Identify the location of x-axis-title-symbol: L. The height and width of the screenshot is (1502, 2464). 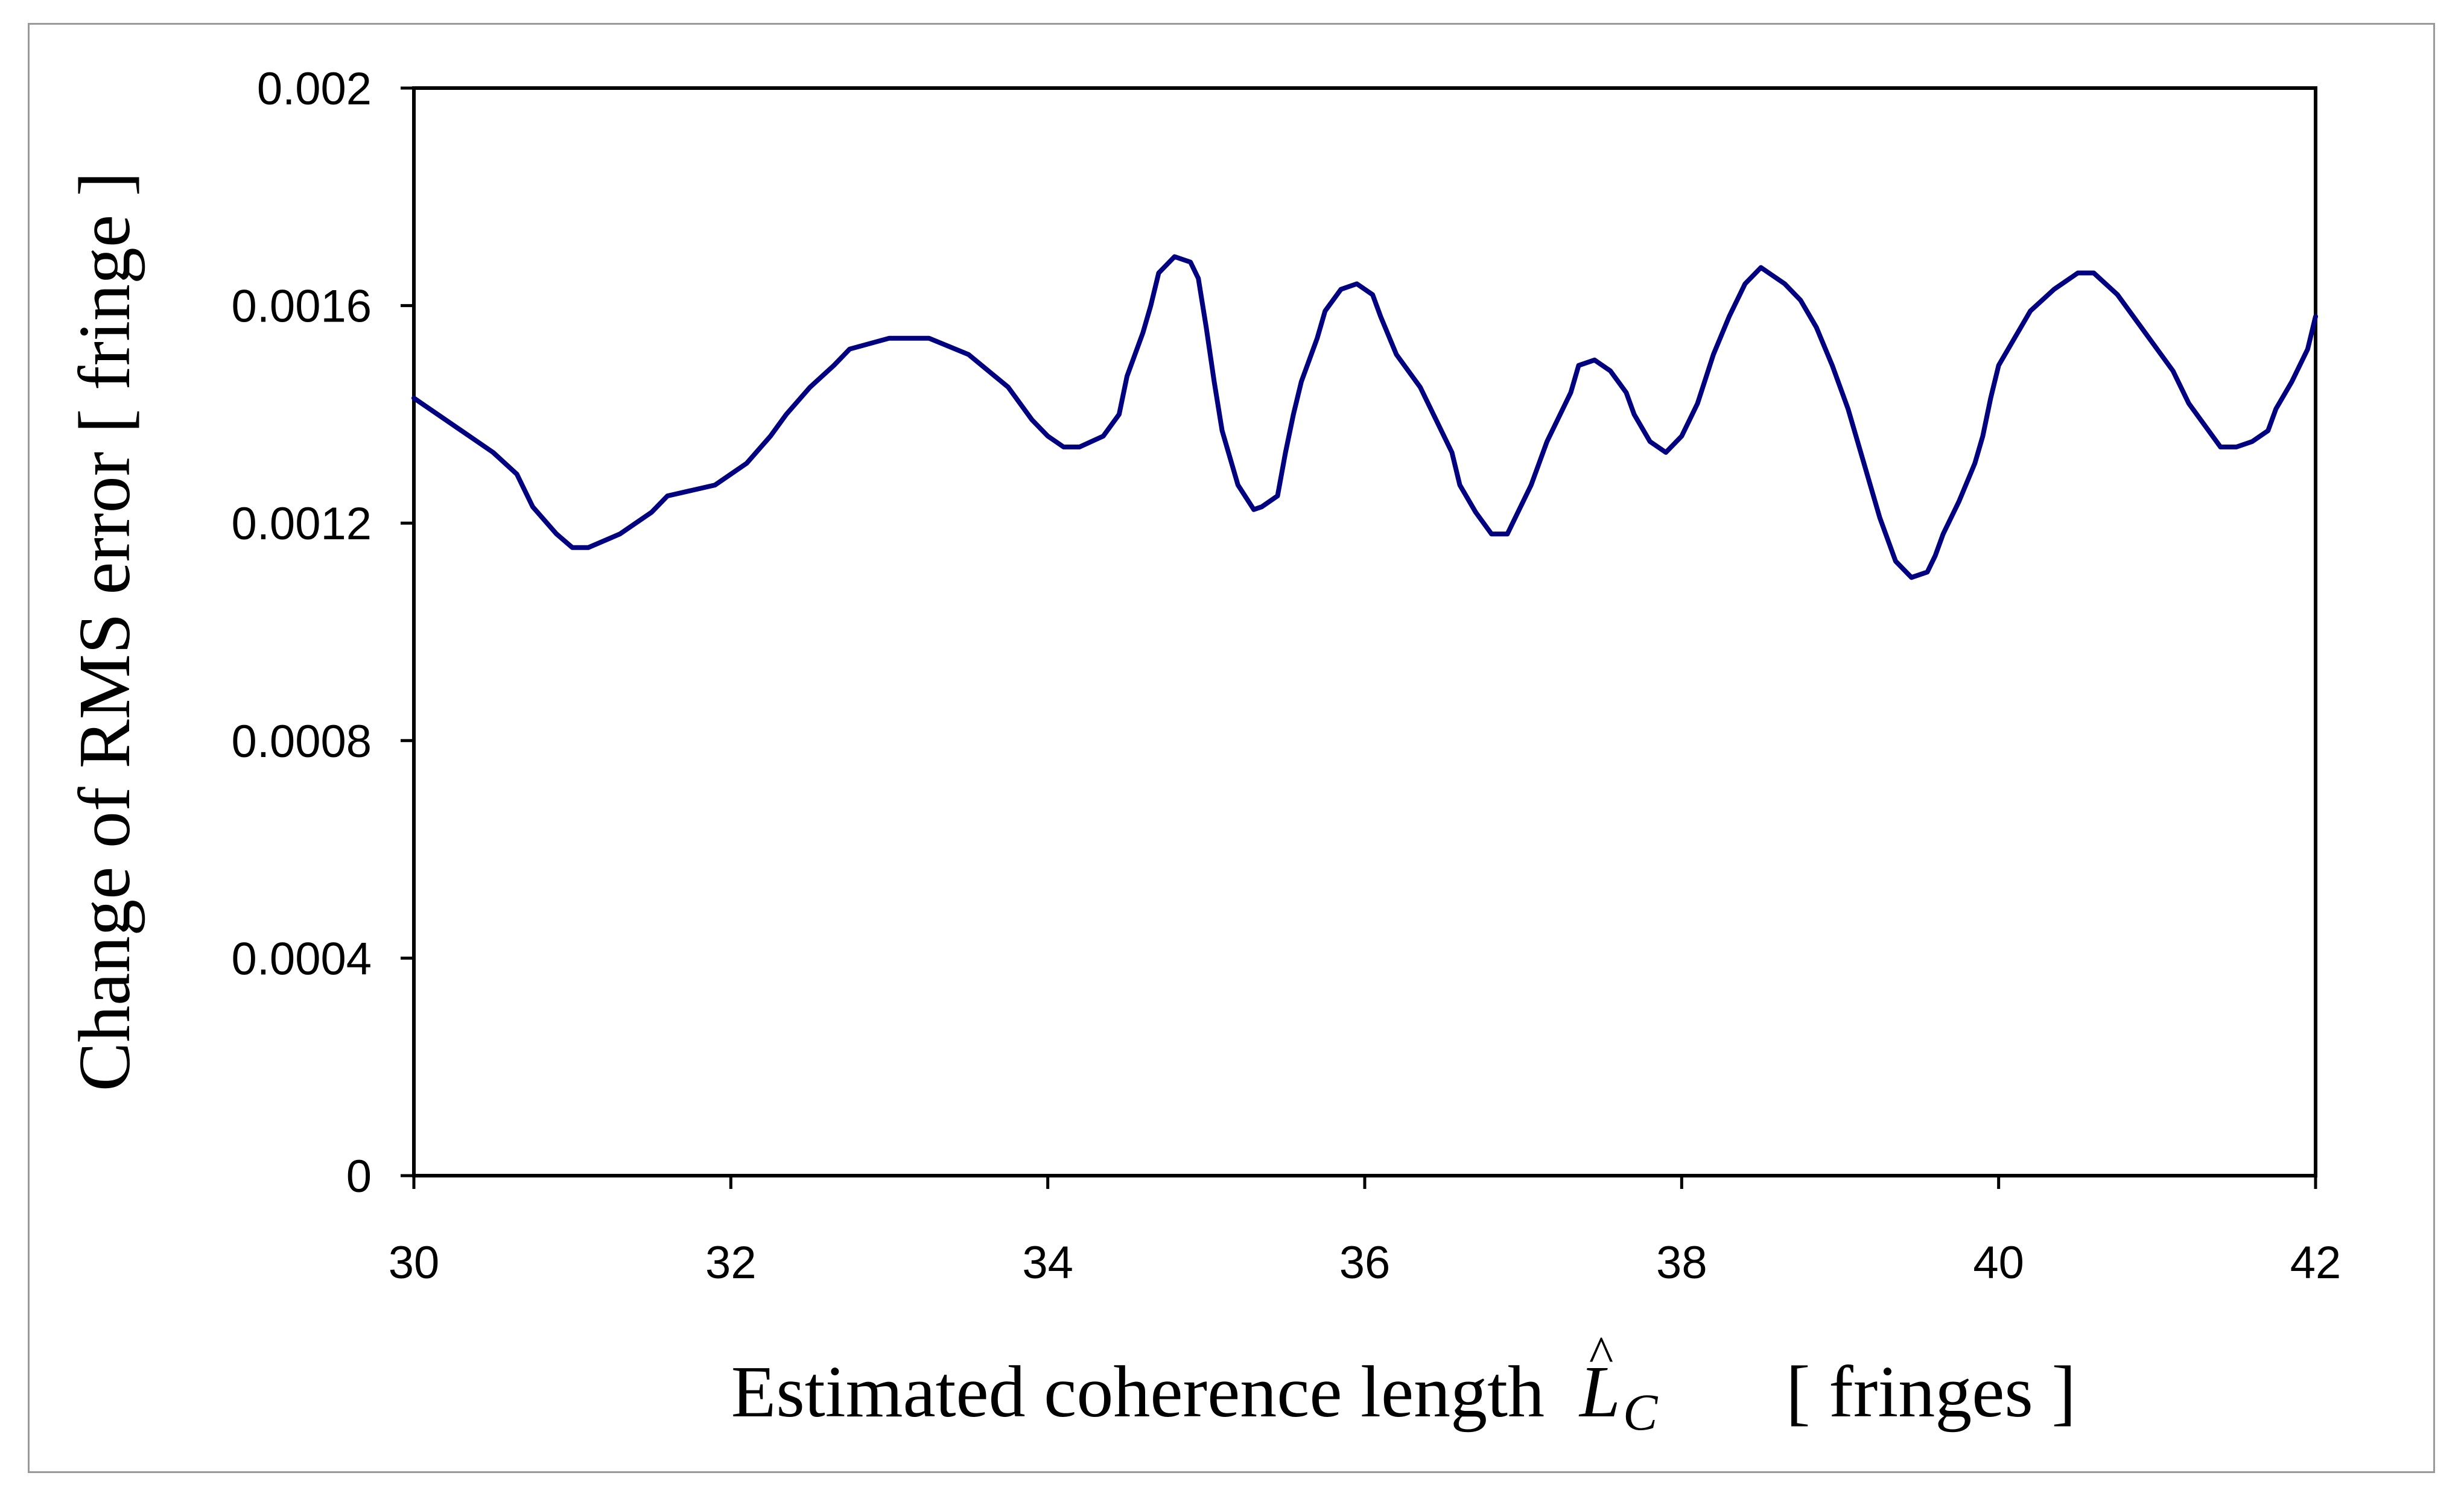
(1600, 1392).